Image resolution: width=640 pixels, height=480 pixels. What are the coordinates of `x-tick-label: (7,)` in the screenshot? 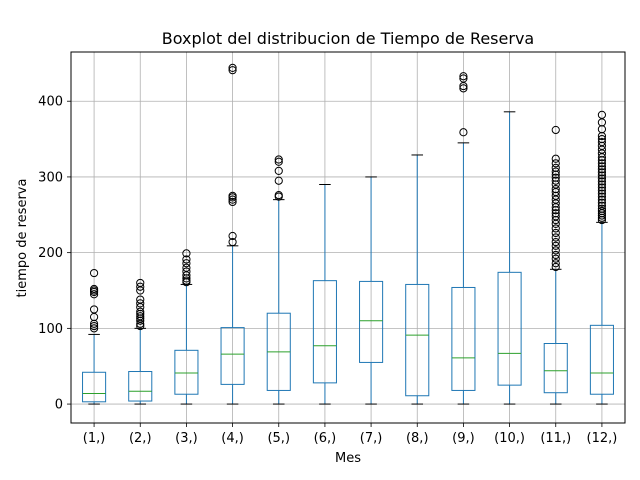 It's located at (371, 438).